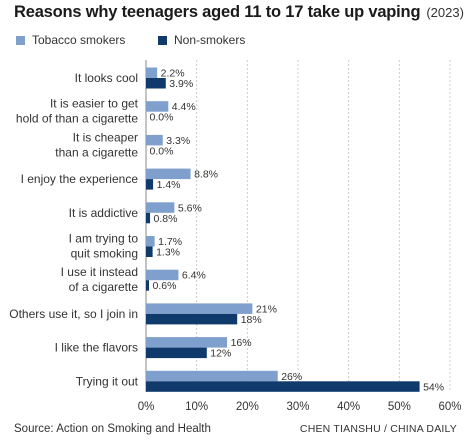 The height and width of the screenshot is (441, 471). What do you see at coordinates (184, 107) in the screenshot?
I see `data-label: 4.4%` at bounding box center [184, 107].